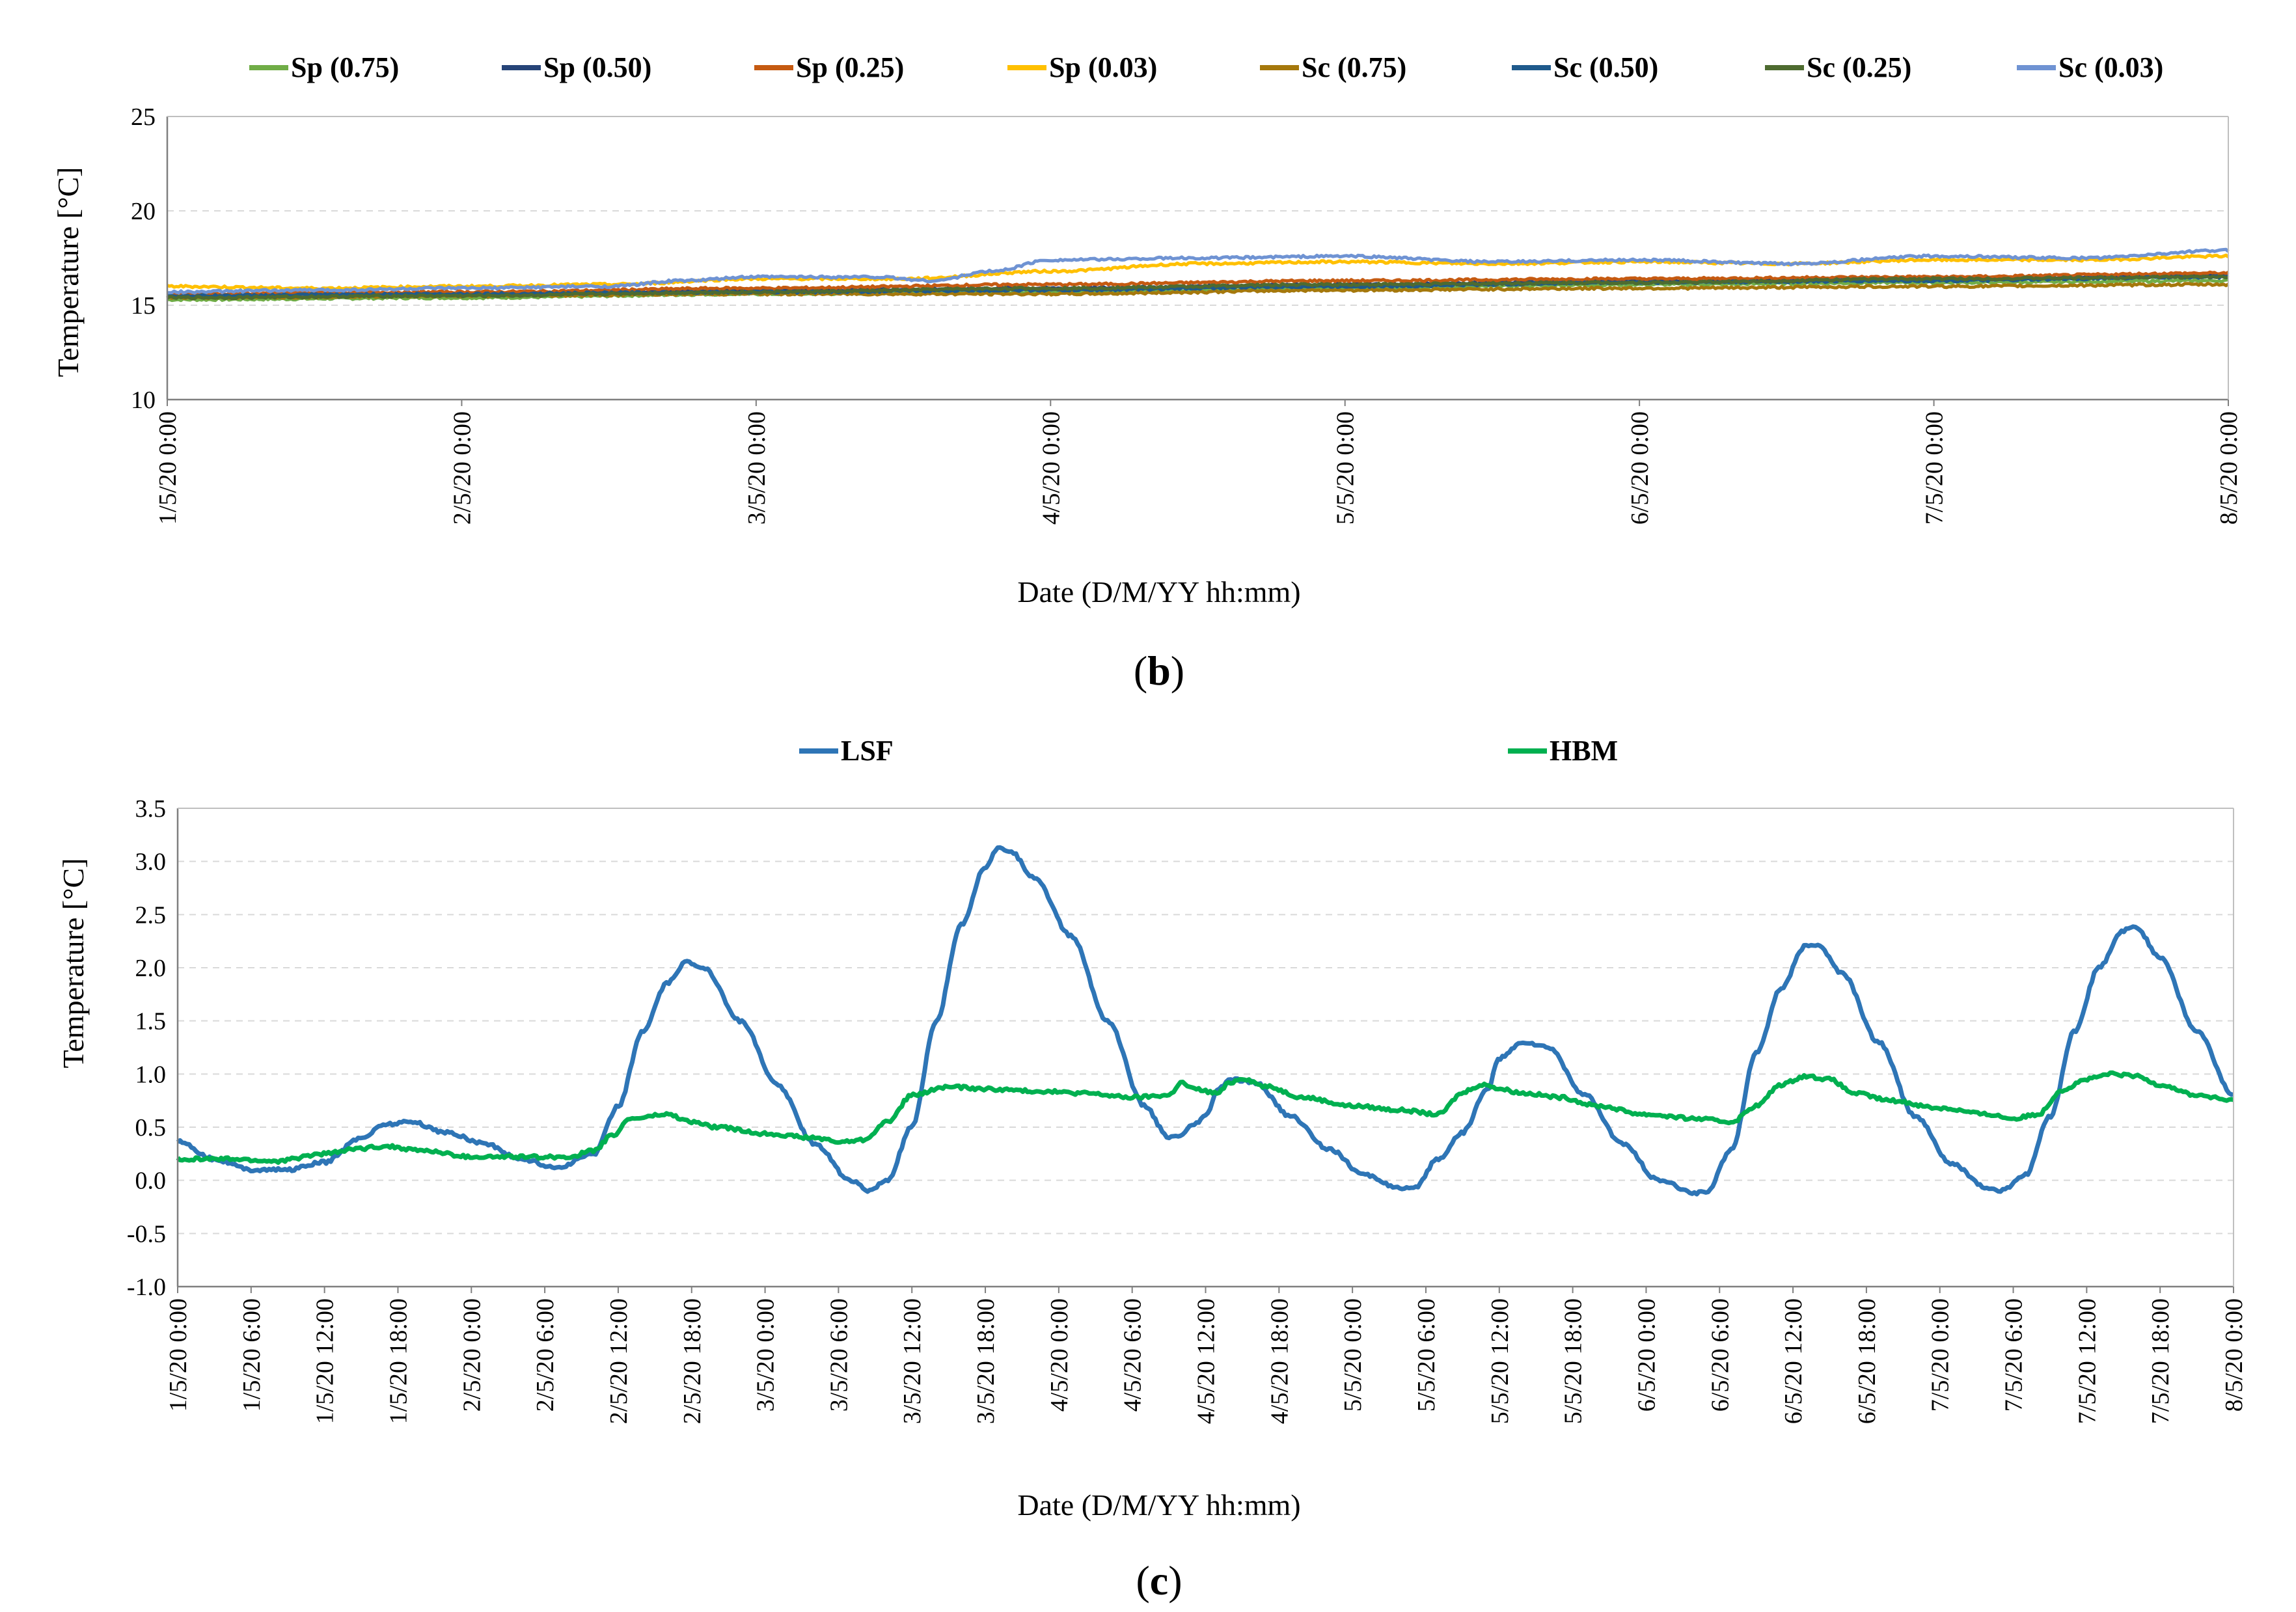  I want to click on x-tick-label: 1/5/20 6:00, so click(252, 1355).